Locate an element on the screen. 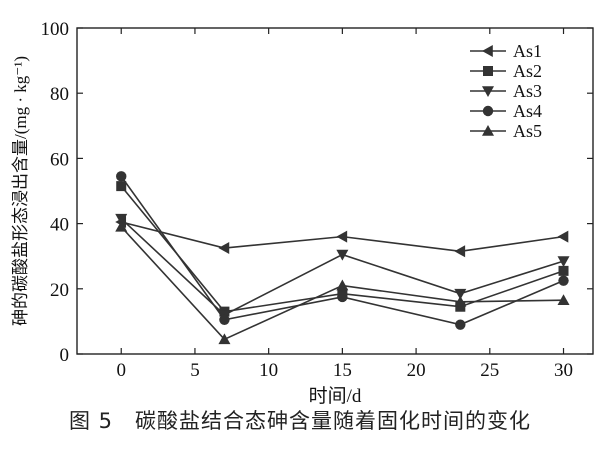 The height and width of the screenshot is (450, 600). x-axis-label: 时间/d is located at coordinates (335, 395).